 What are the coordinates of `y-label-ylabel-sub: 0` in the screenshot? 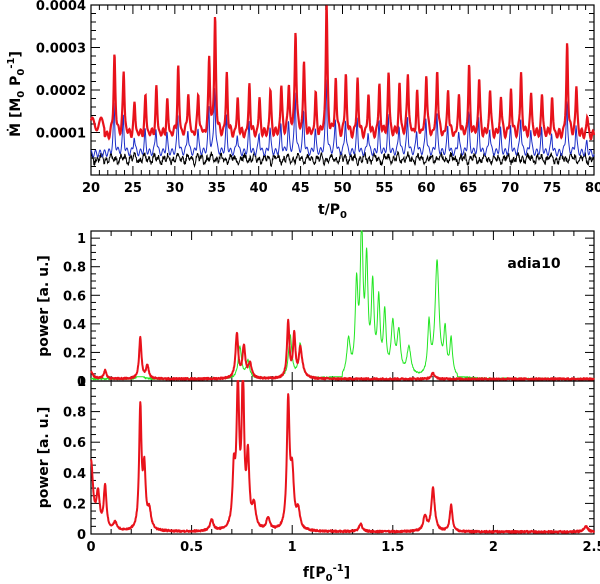 It's located at (21, 94).